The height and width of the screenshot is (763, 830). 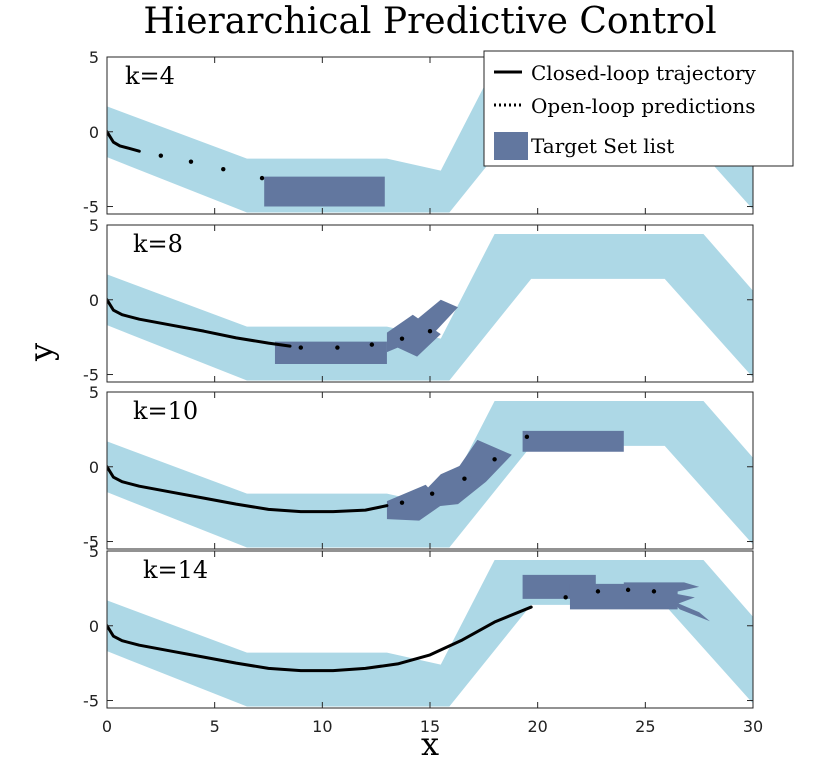 I want to click on k-label: k=14, so click(x=175, y=570).